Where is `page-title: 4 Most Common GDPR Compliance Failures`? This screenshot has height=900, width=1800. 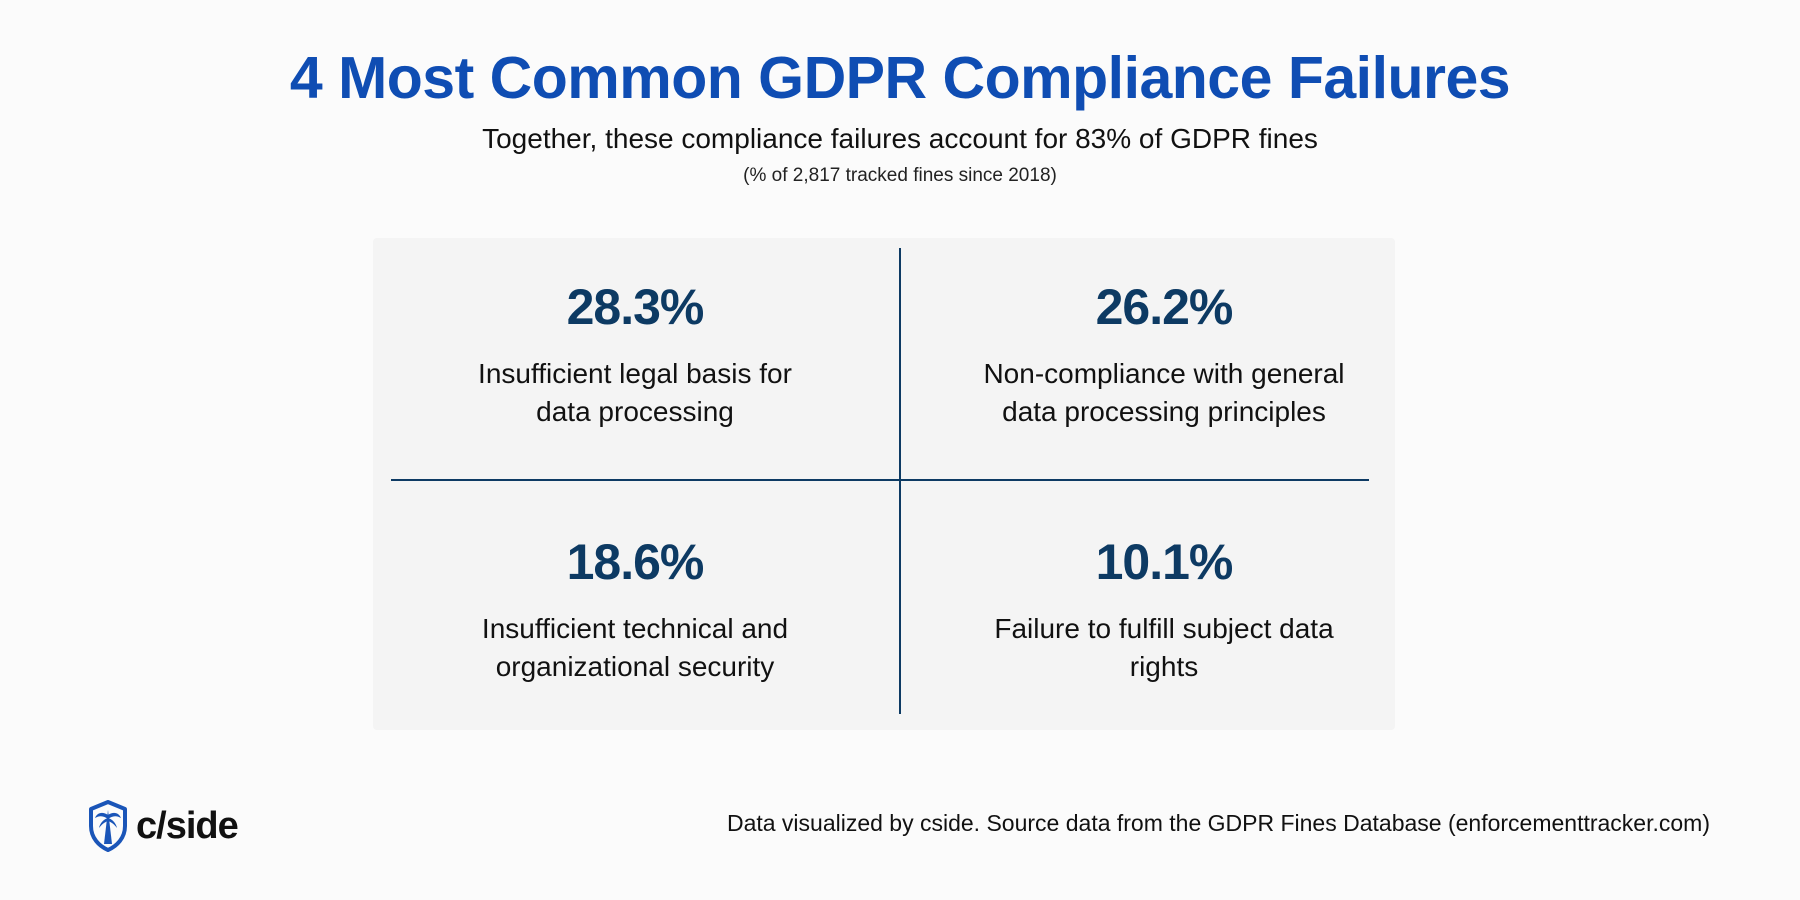
page-title: 4 Most Common GDPR Compliance Failures is located at coordinates (900, 78).